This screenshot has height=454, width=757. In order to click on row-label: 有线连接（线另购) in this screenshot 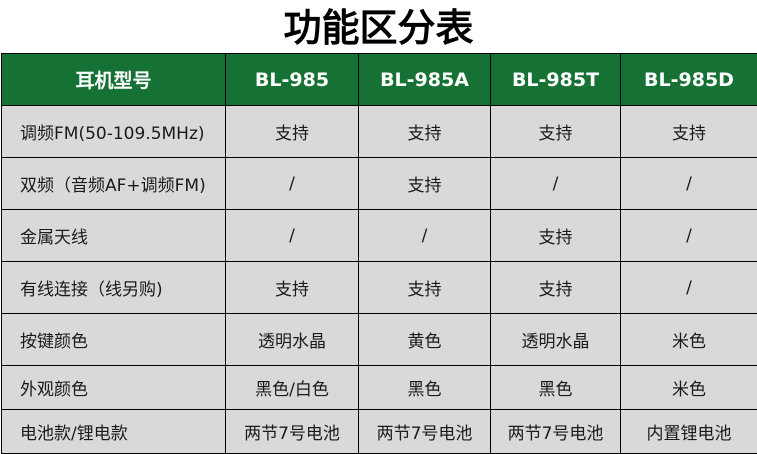, I will do `click(114, 288)`.